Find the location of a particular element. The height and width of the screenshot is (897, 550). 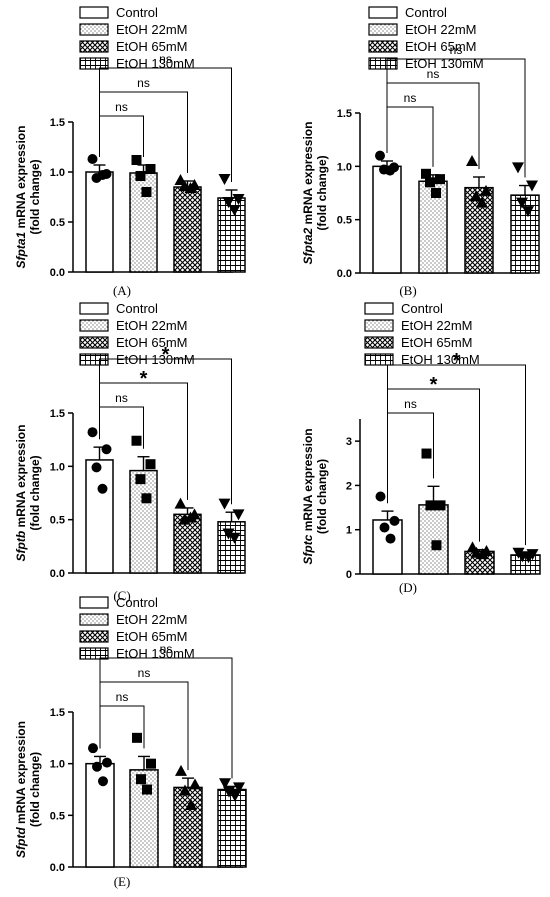

panel-label: (E) is located at coordinates (122, 881).